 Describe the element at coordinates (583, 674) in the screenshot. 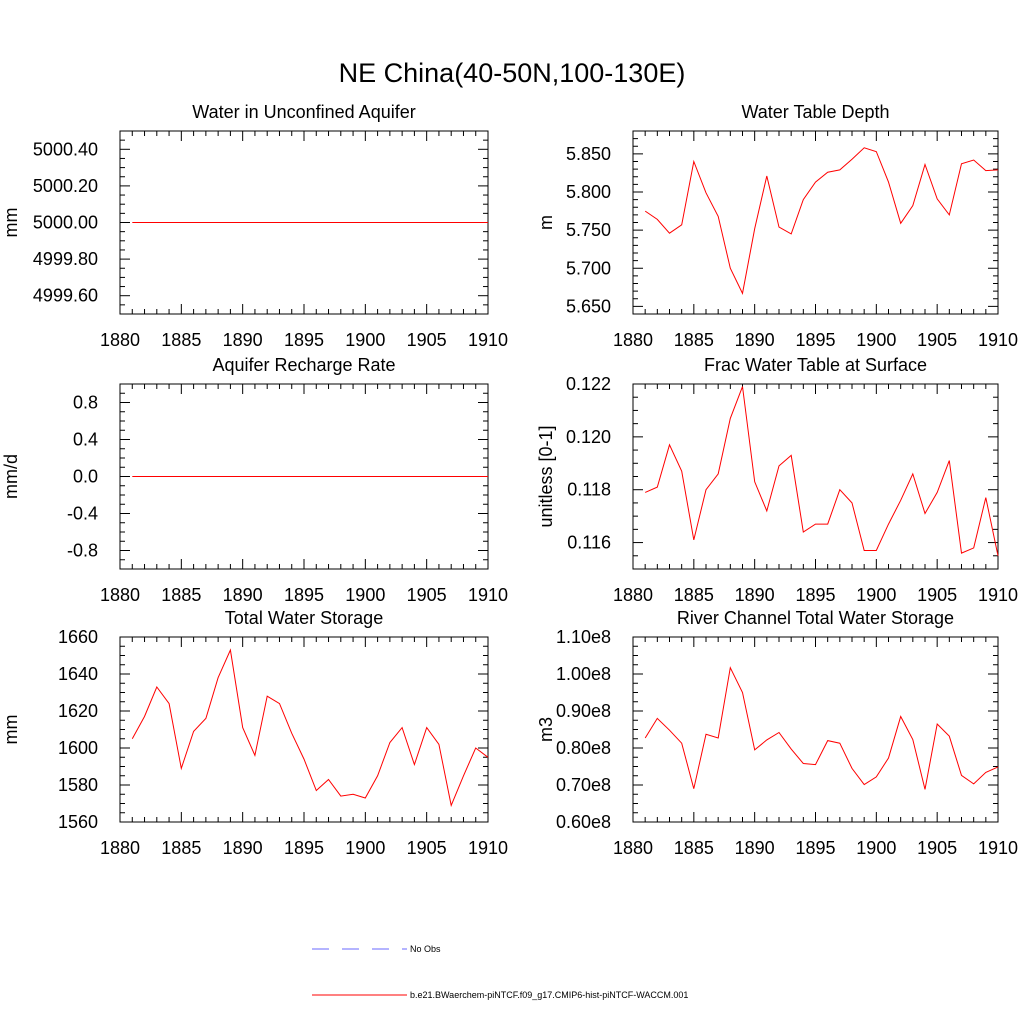

I see `y-tick-label: 1.00e8` at that location.